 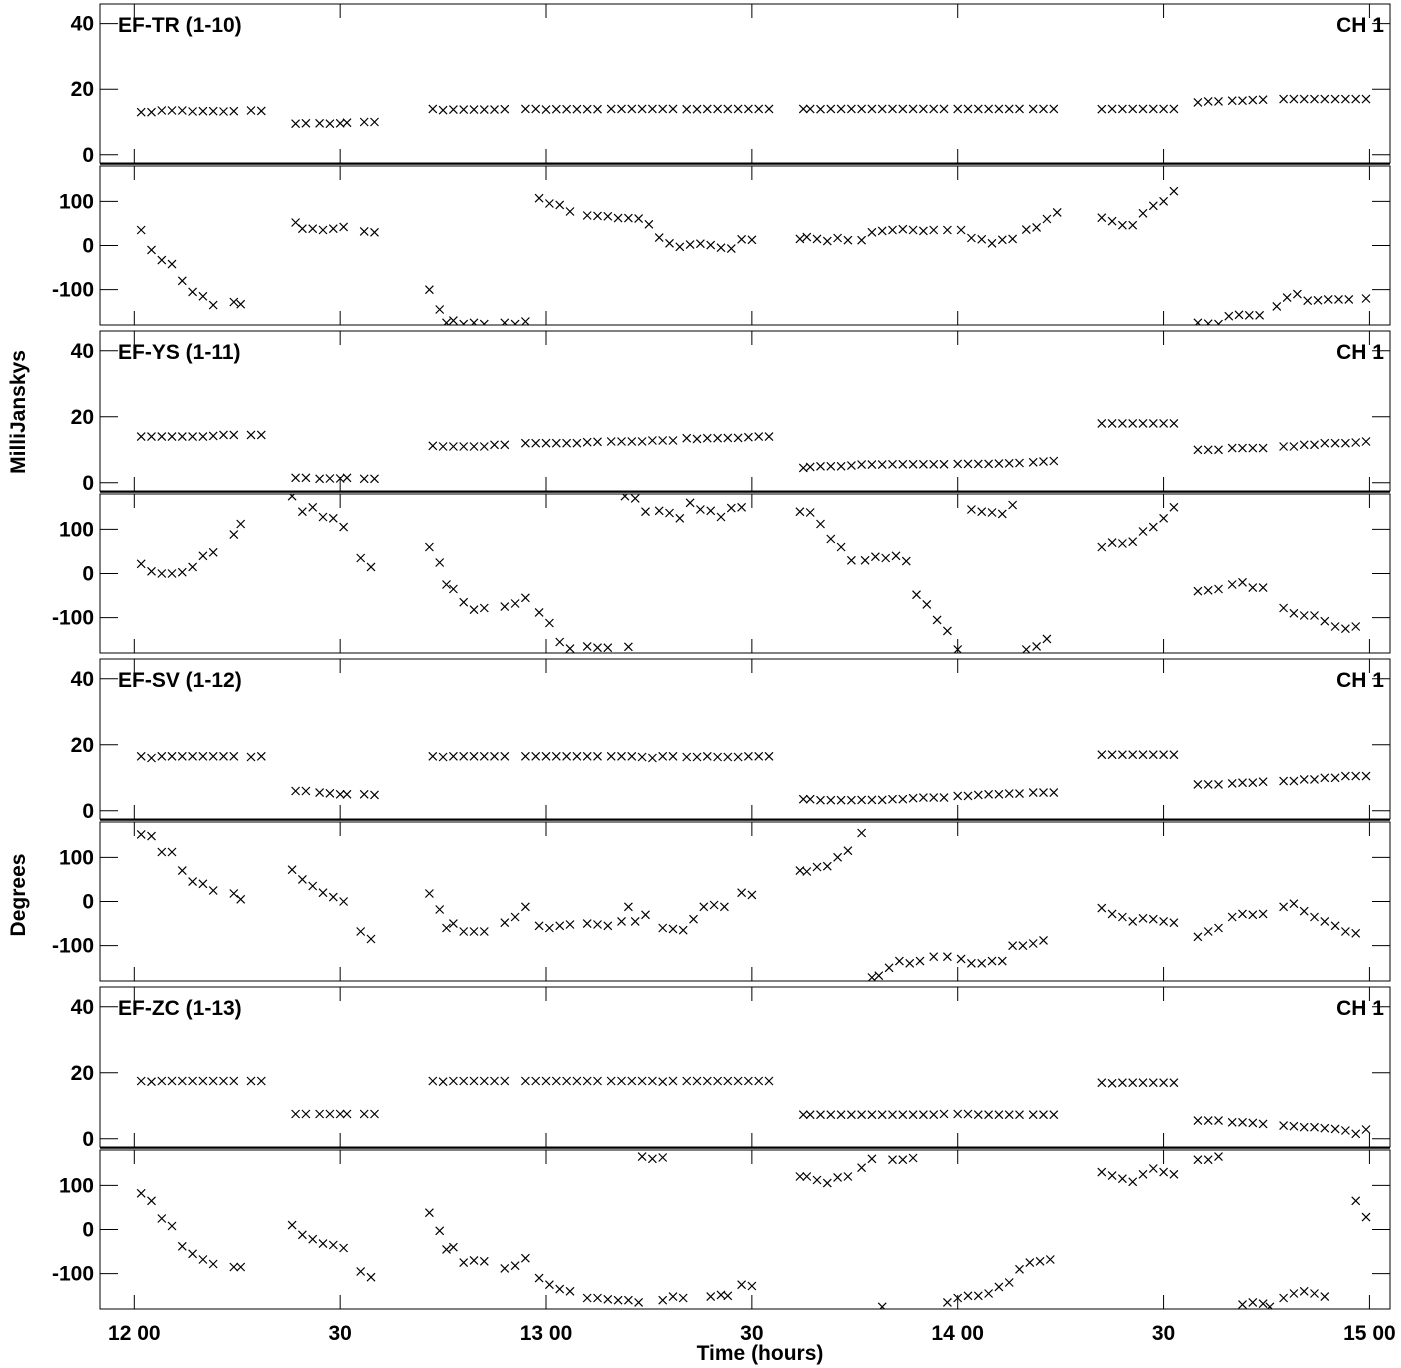 I want to click on phase-tick-label: 100, so click(x=76, y=201).